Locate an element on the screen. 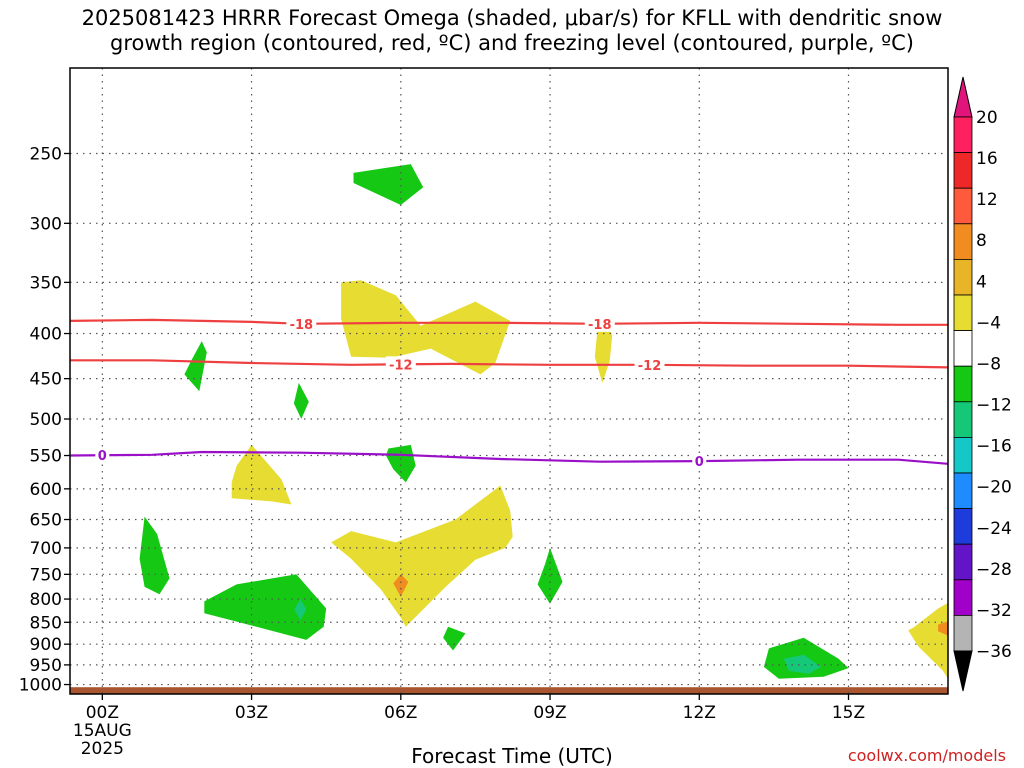 The width and height of the screenshot is (1024, 768). y-tick-label-6: 550 is located at coordinates (46, 457).